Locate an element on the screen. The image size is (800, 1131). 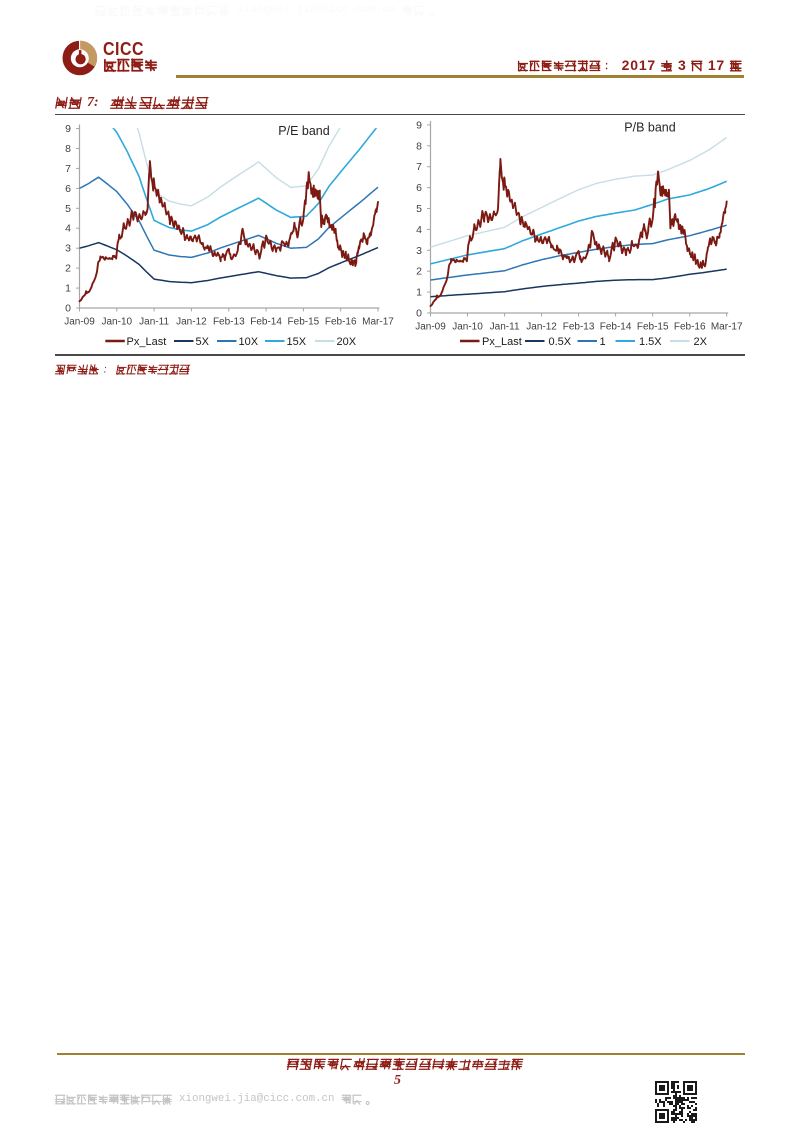
svg-text: P/B band is located at coordinates (649, 127).